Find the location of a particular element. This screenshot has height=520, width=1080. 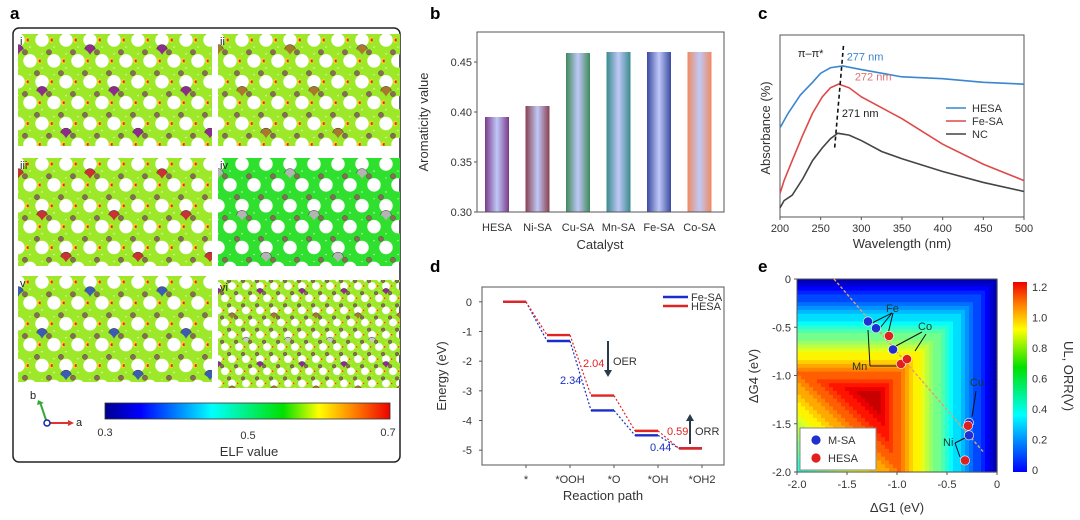

point-HESA-Ni is located at coordinates (965, 460).